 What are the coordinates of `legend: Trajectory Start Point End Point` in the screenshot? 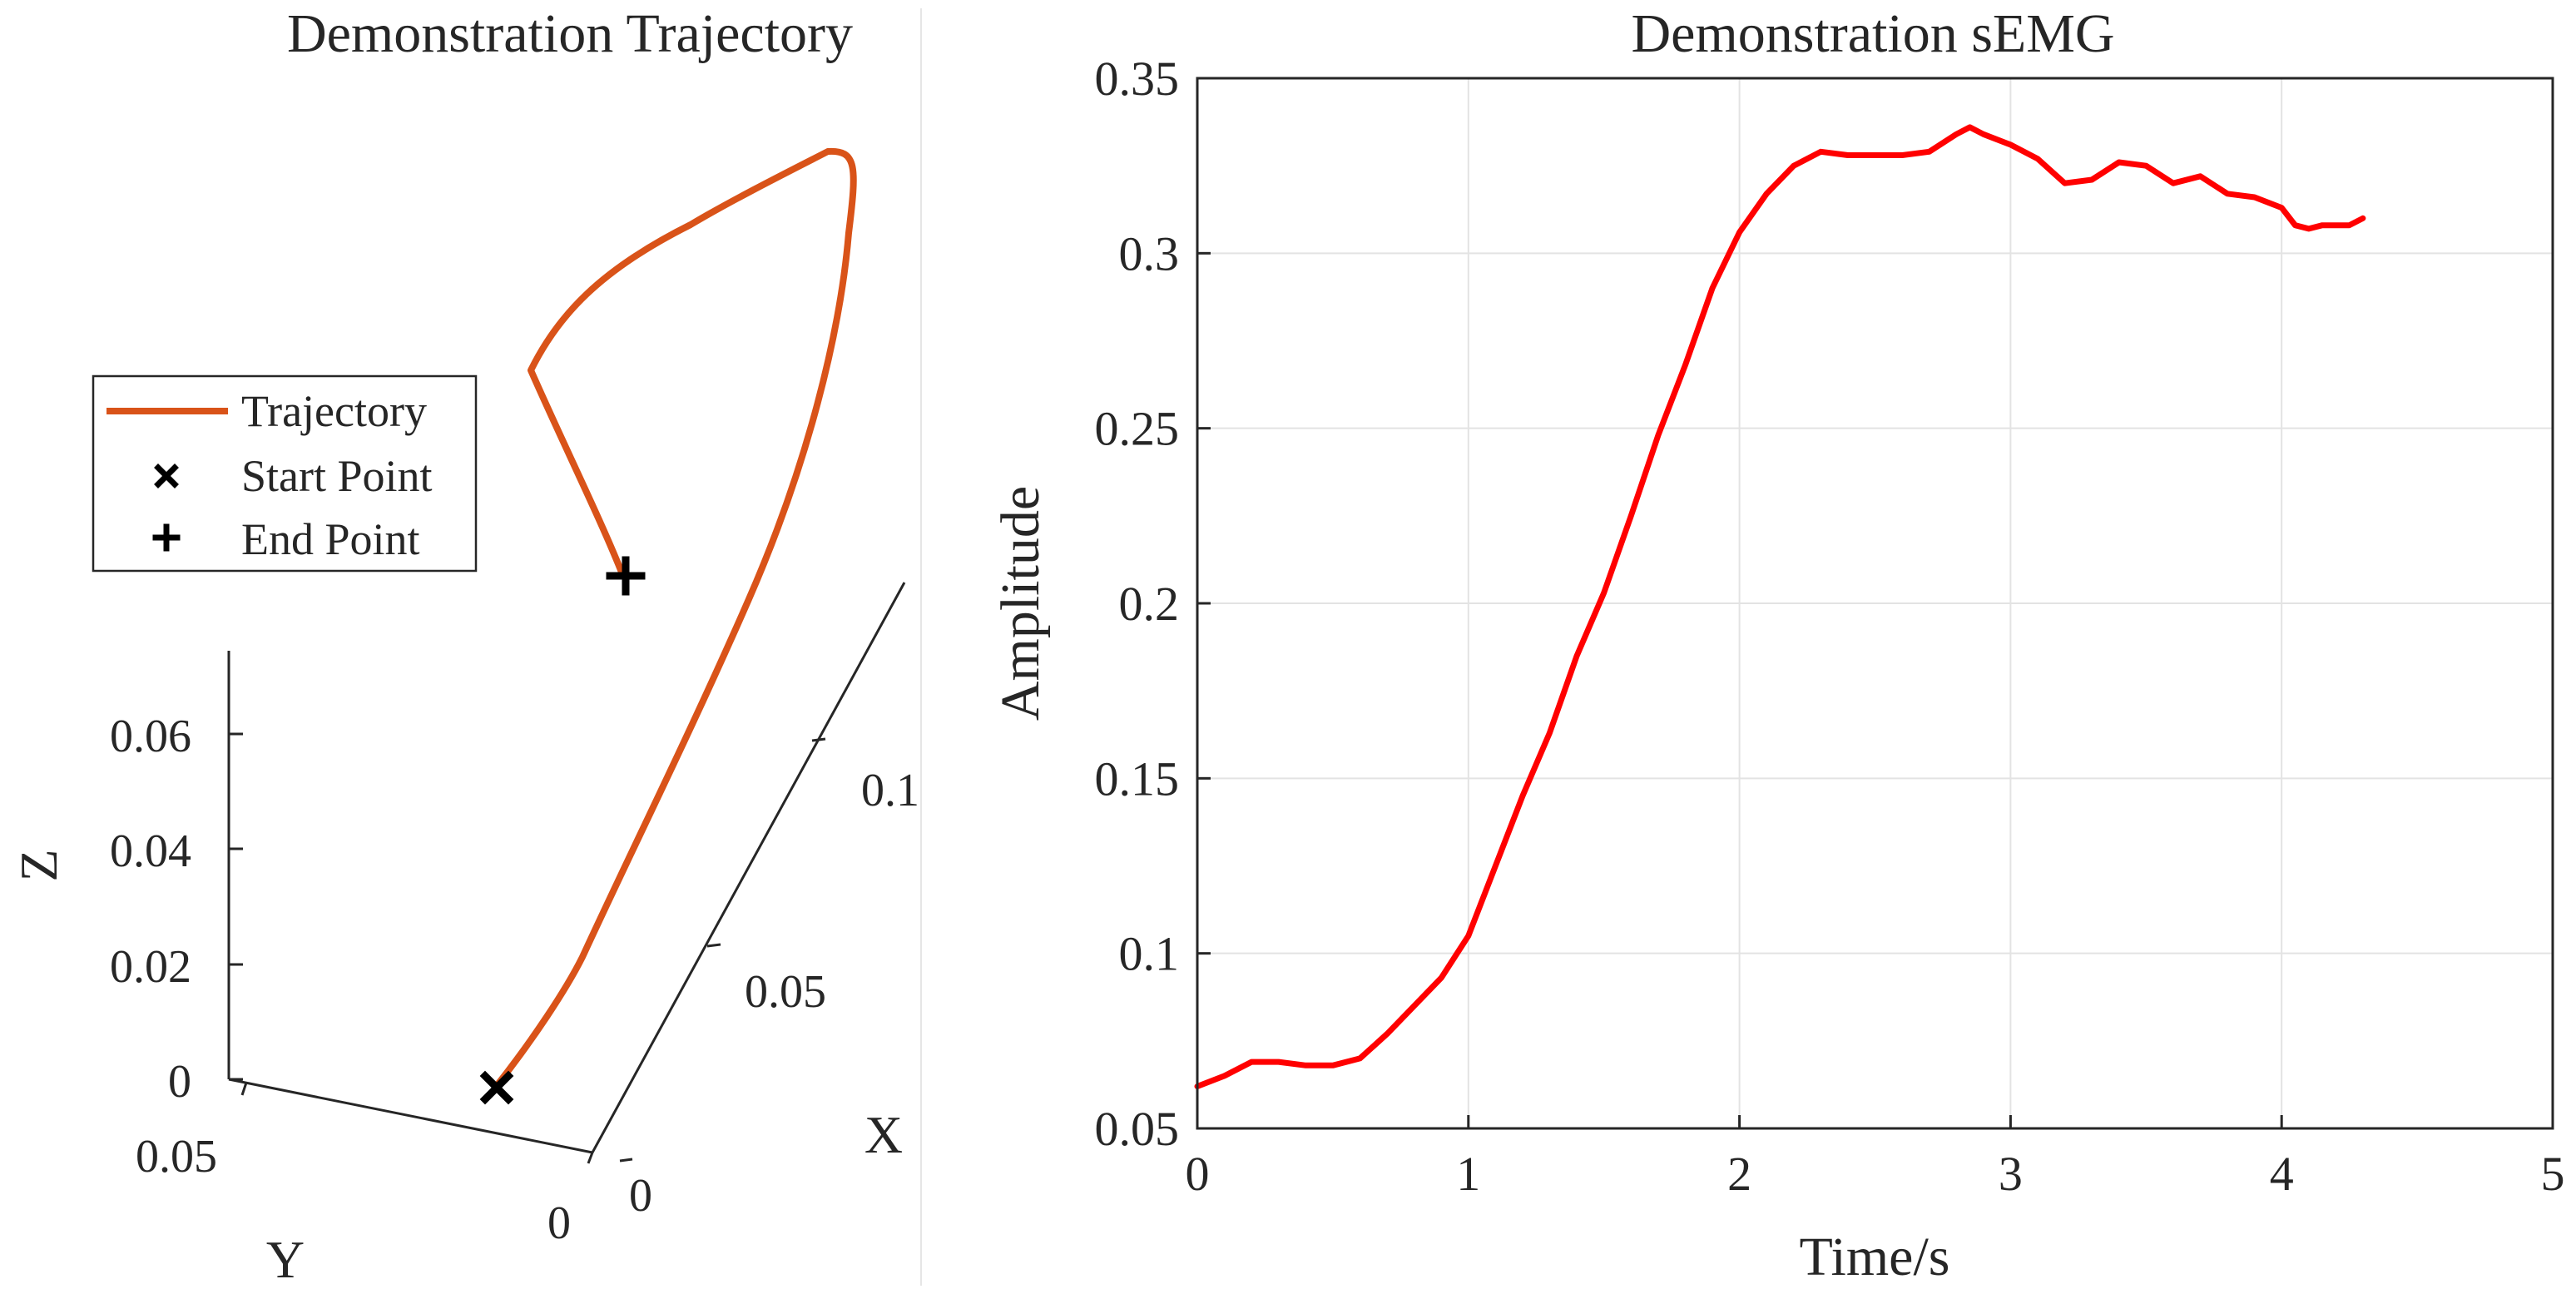 It's located at (285, 473).